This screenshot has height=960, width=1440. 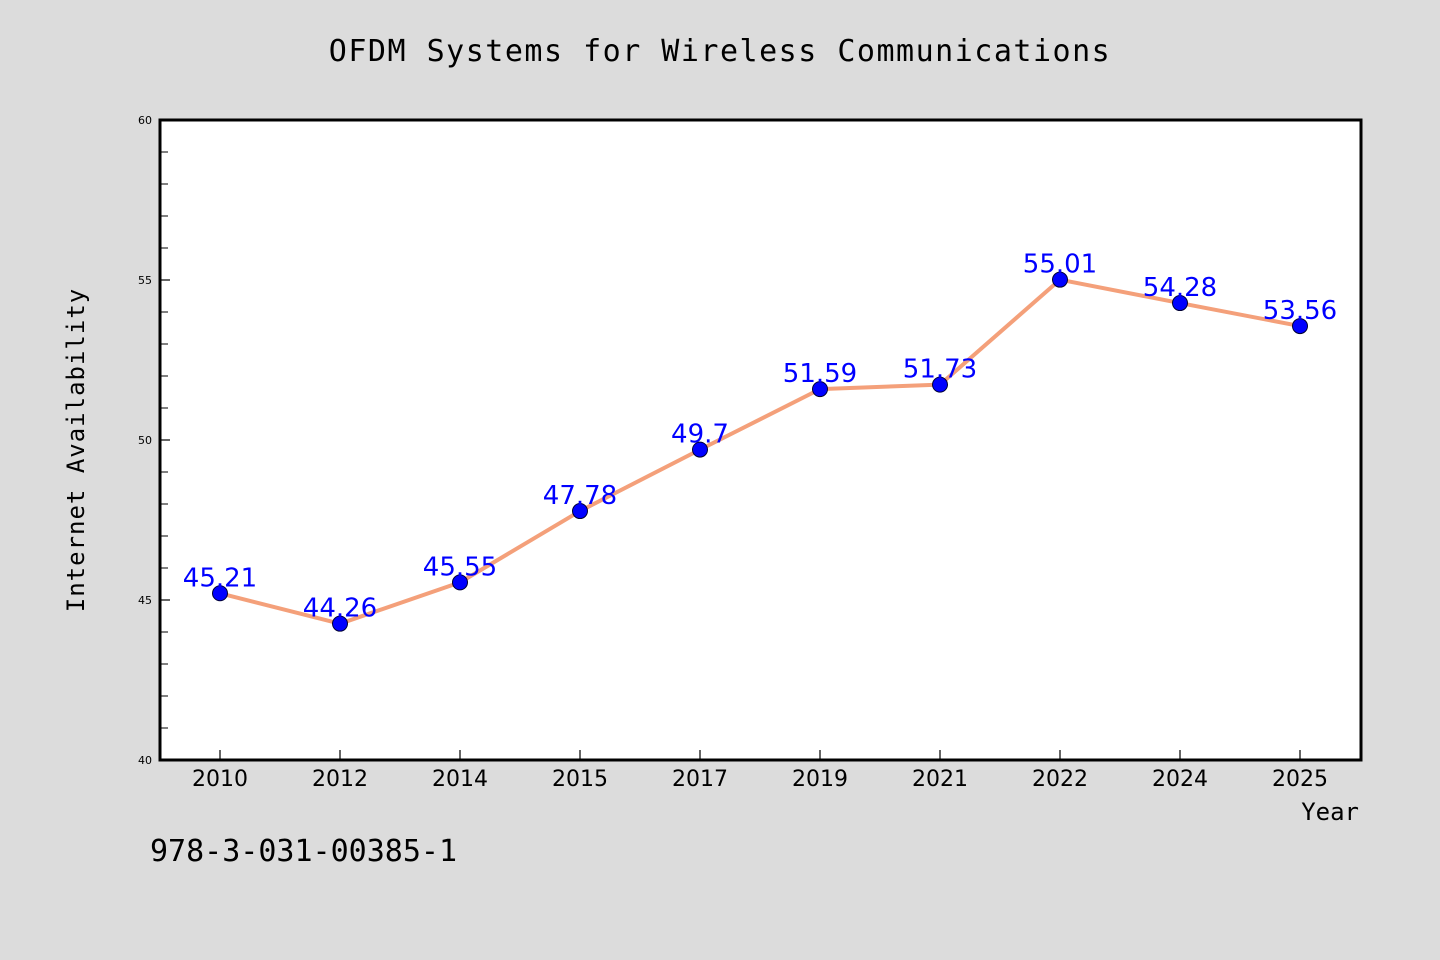 I want to click on x-tick-label: 2025, so click(x=1300, y=779).